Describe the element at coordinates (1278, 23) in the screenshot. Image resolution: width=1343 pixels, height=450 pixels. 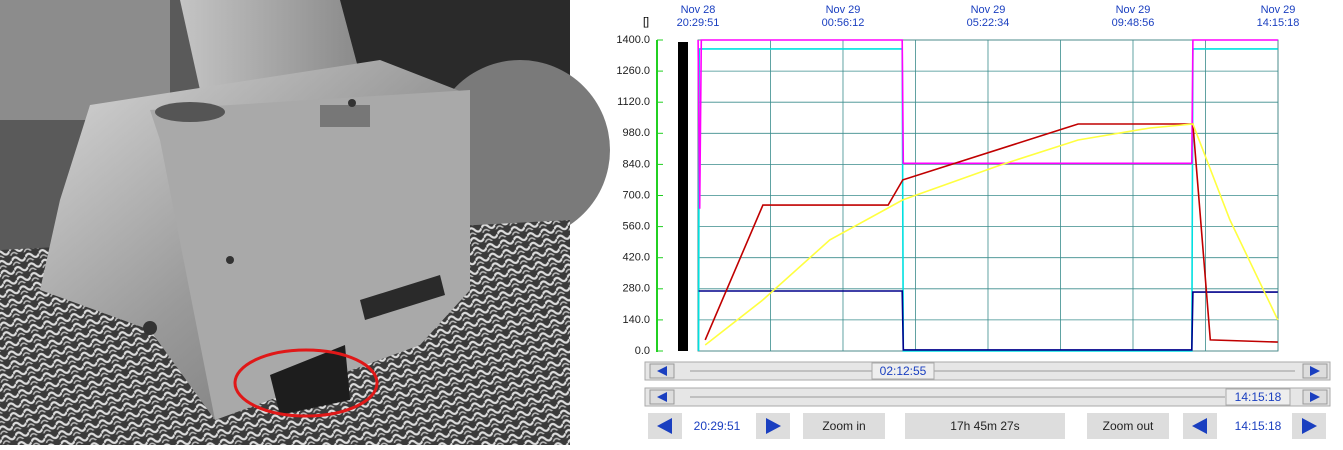
I see `x-tick-time: 14:15:18` at that location.